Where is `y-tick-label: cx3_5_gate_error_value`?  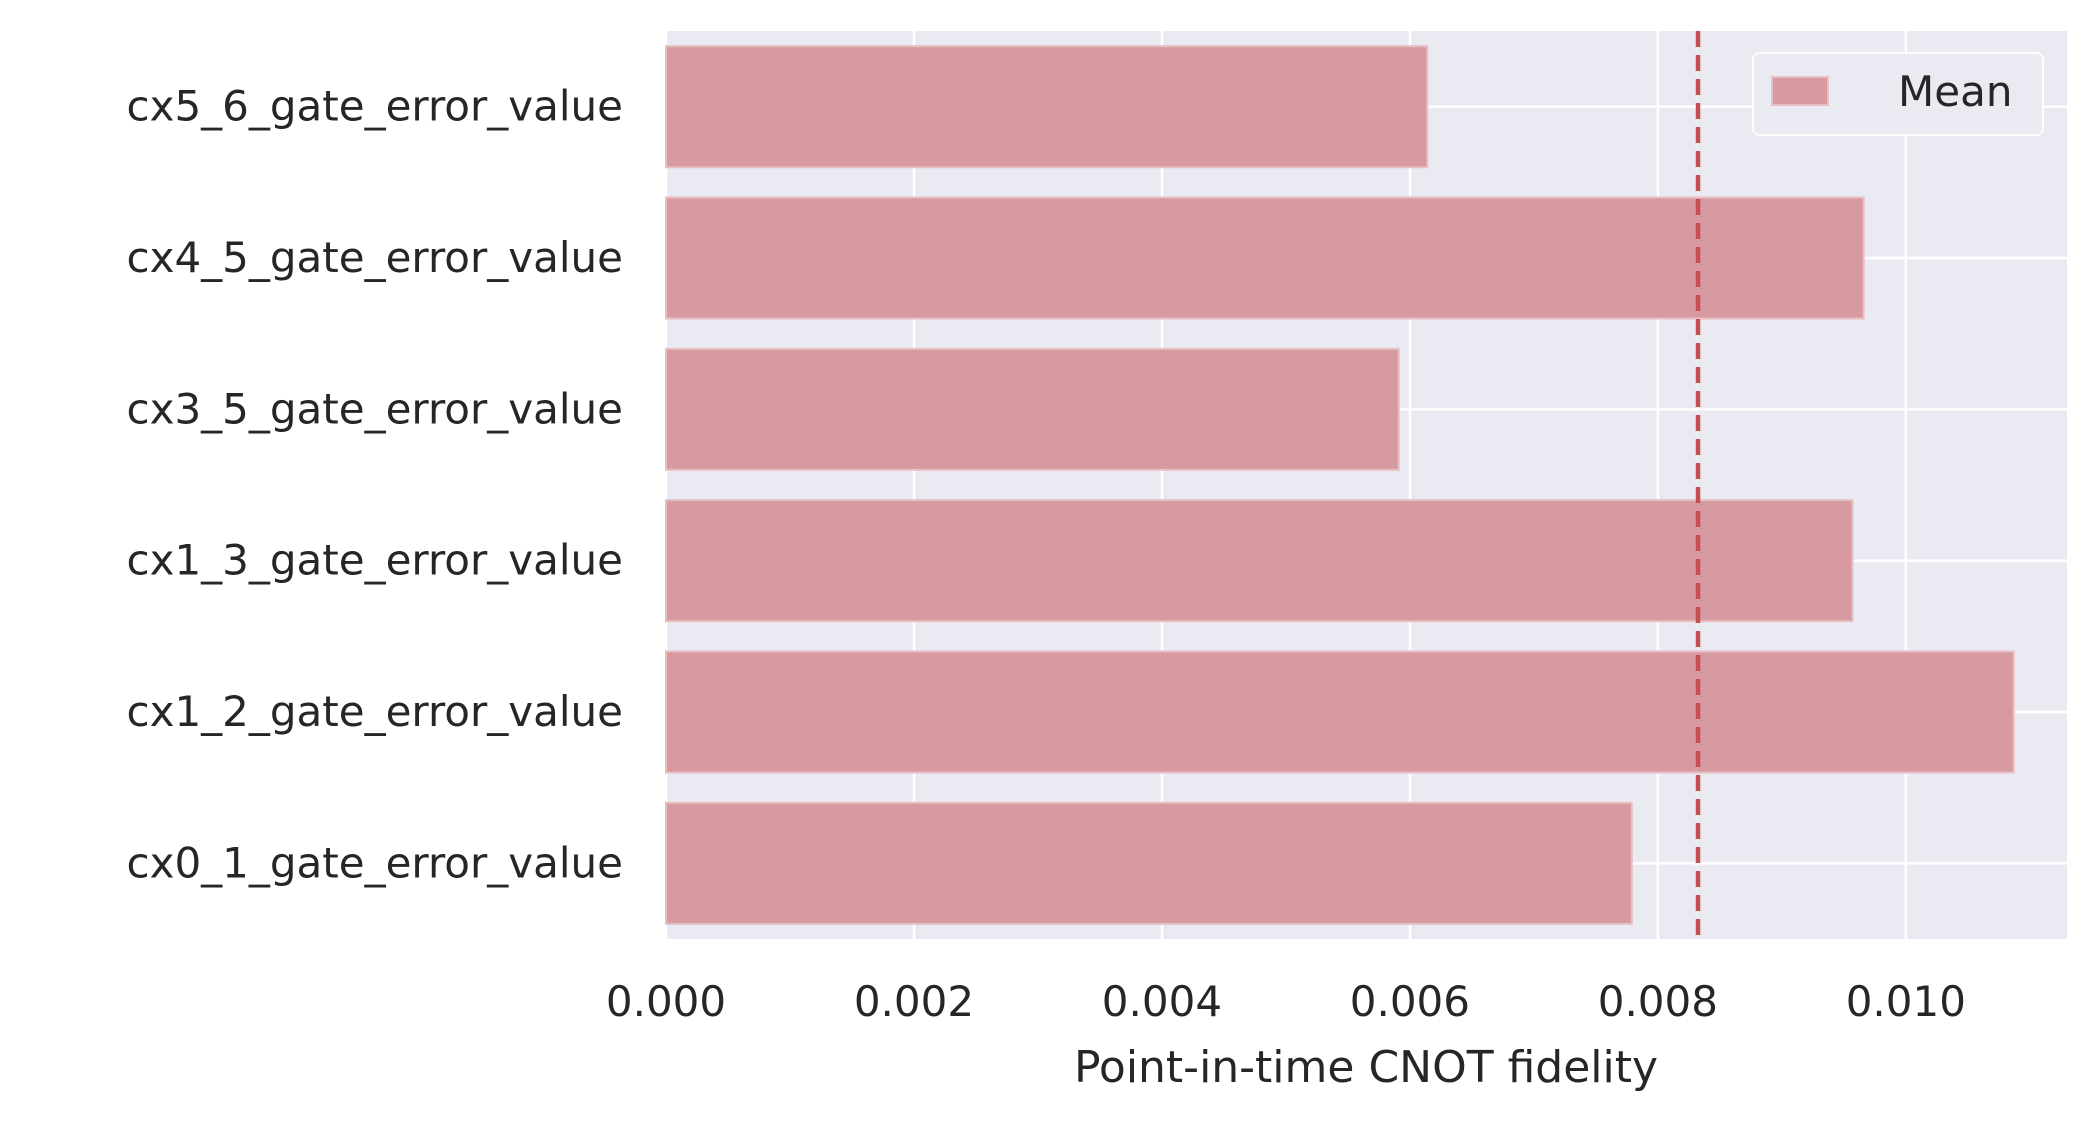
y-tick-label: cx3_5_gate_error_value is located at coordinates (375, 408).